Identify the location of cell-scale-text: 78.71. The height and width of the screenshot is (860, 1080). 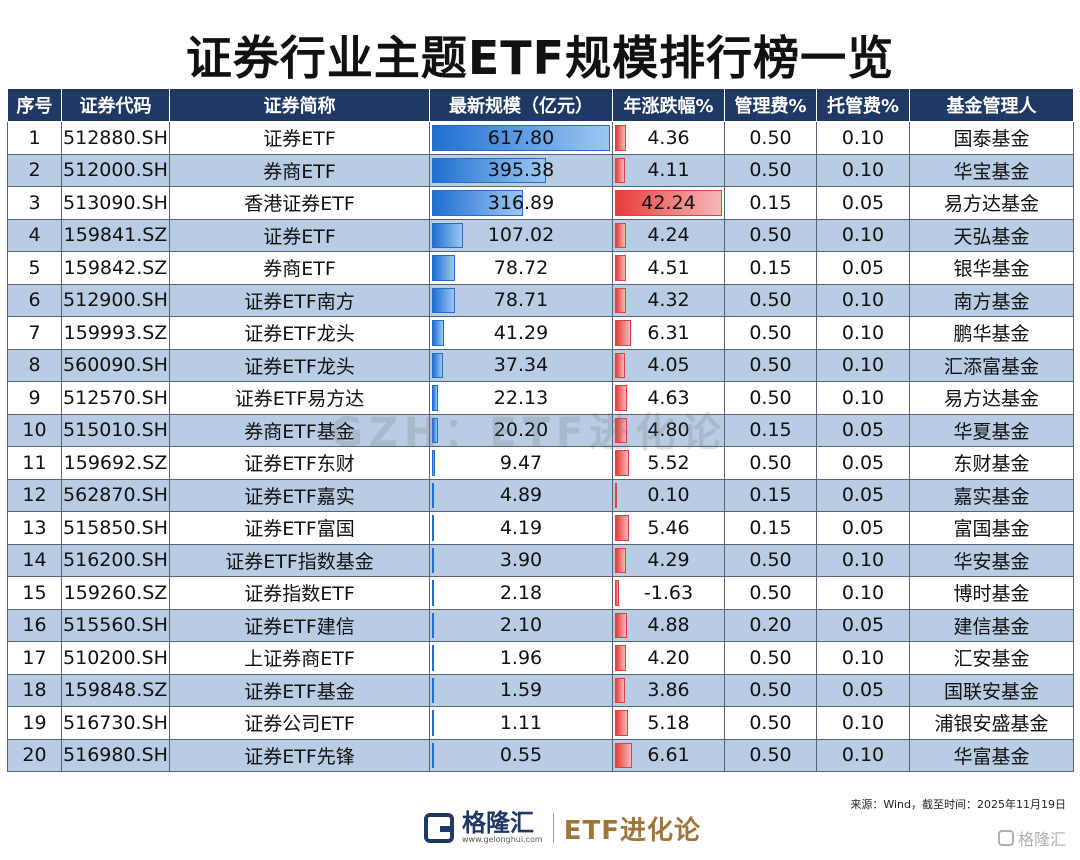
(521, 300).